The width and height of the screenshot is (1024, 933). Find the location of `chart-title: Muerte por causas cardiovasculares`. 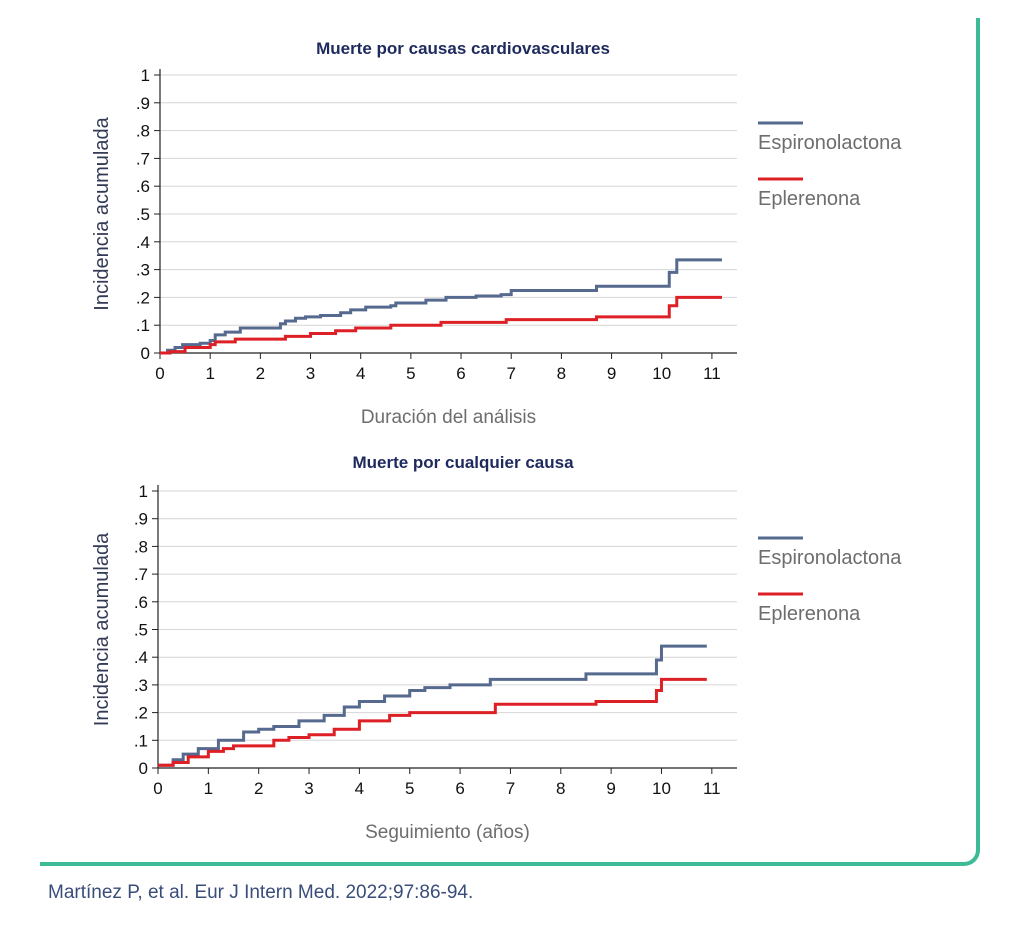

chart-title: Muerte por causas cardiovasculares is located at coordinates (463, 48).